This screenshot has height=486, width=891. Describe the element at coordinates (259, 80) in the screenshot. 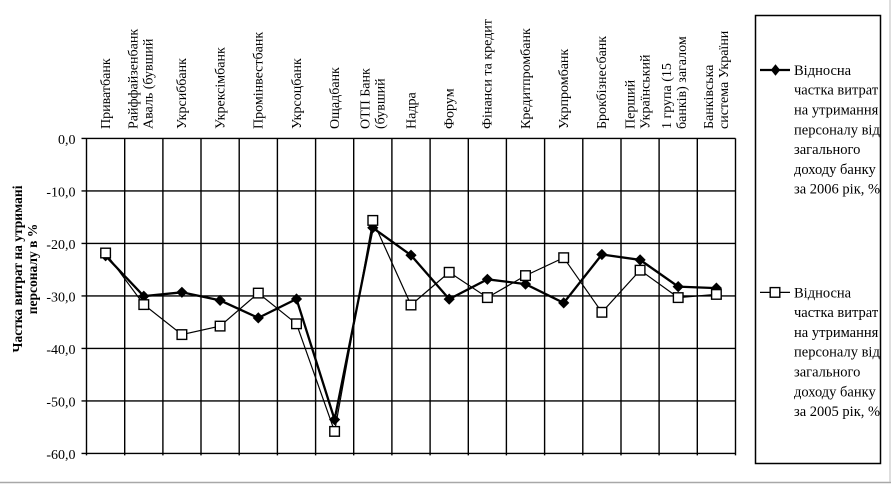

I see `svg-text: Промінвестбанк` at that location.